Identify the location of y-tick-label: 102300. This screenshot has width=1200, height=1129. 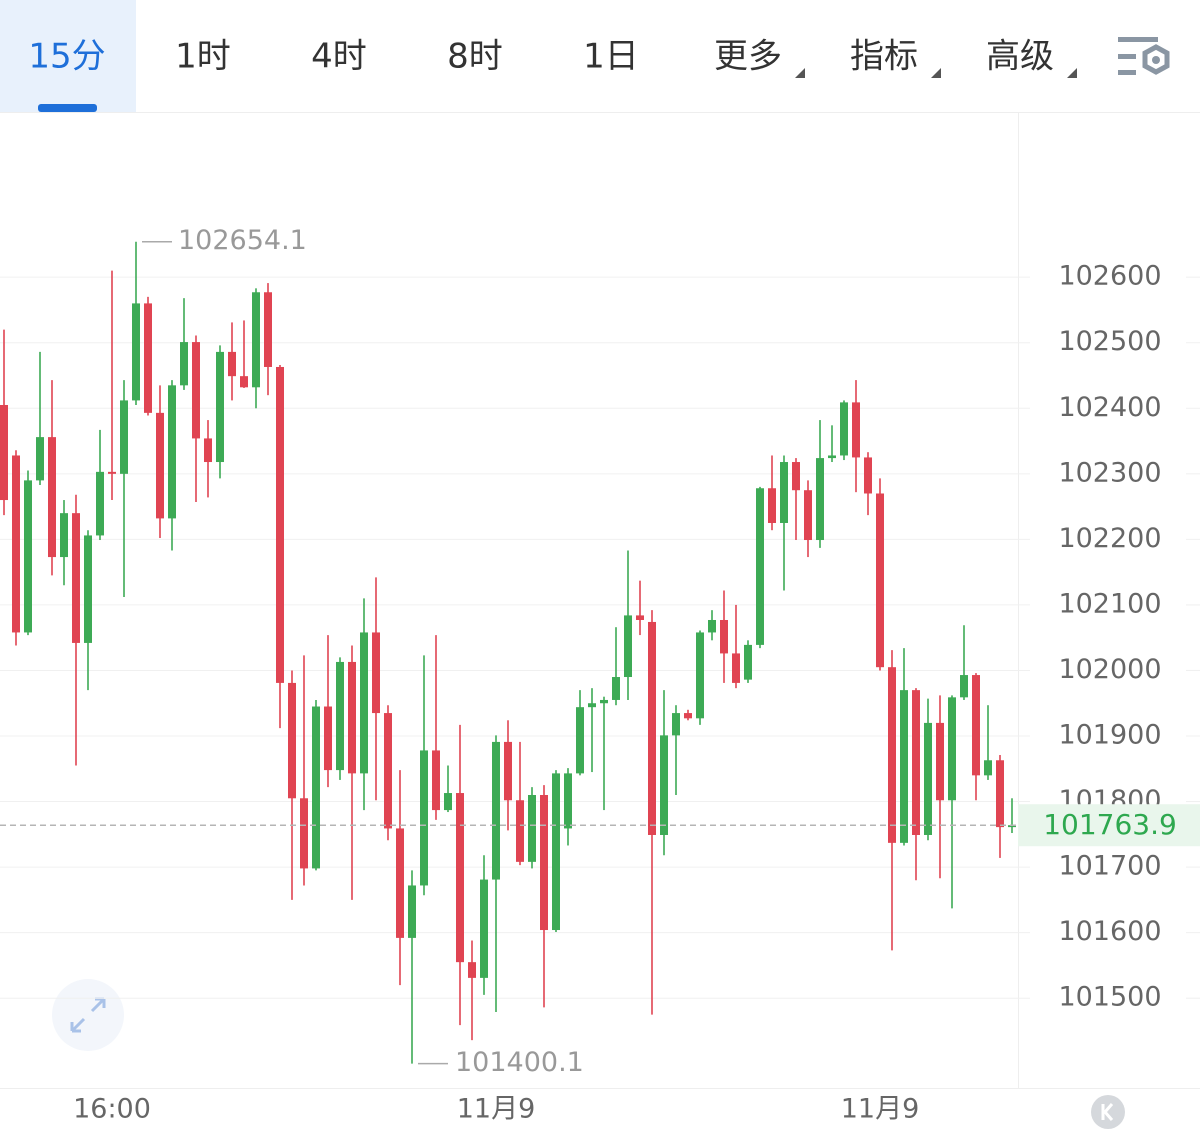
(1109, 472).